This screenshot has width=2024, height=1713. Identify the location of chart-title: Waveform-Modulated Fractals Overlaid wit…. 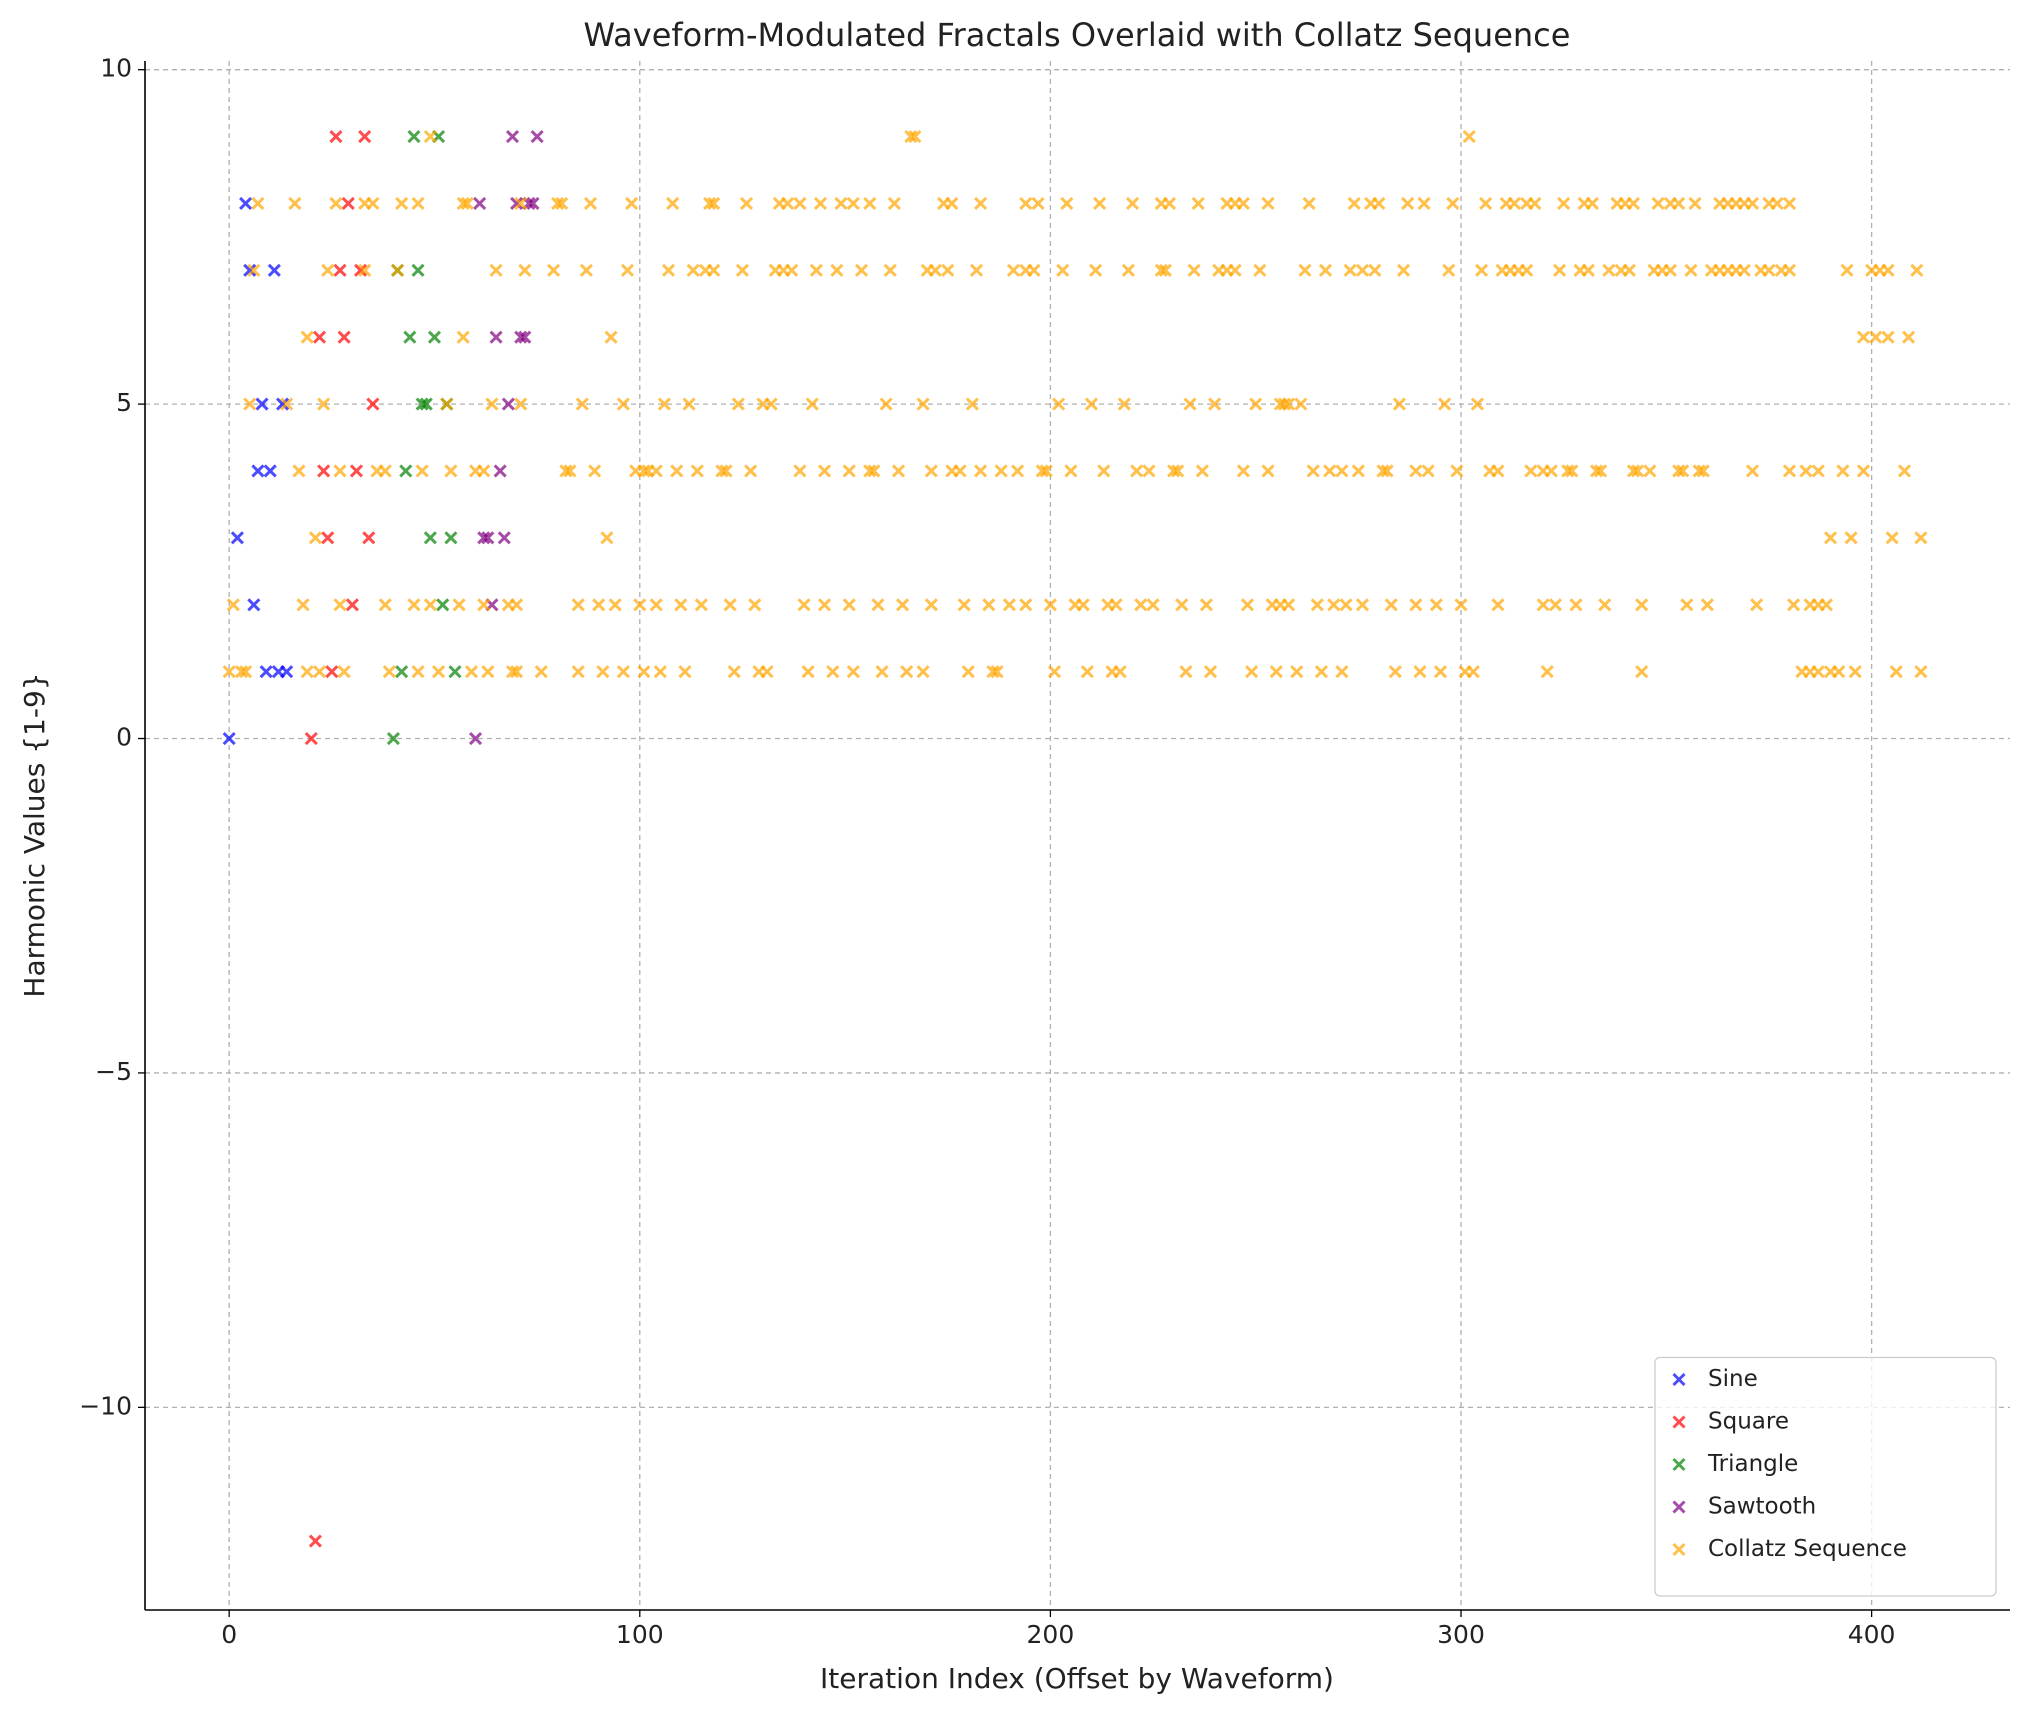
(1077, 35).